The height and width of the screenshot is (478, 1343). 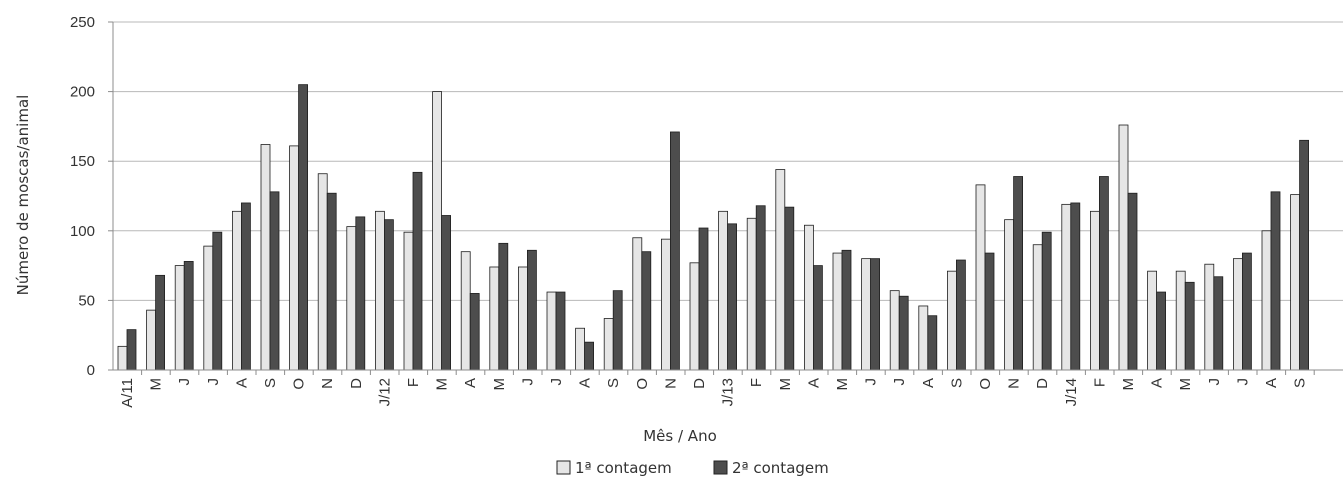 What do you see at coordinates (623, 468) in the screenshot?
I see `legend-label-1: 1ª contagem` at bounding box center [623, 468].